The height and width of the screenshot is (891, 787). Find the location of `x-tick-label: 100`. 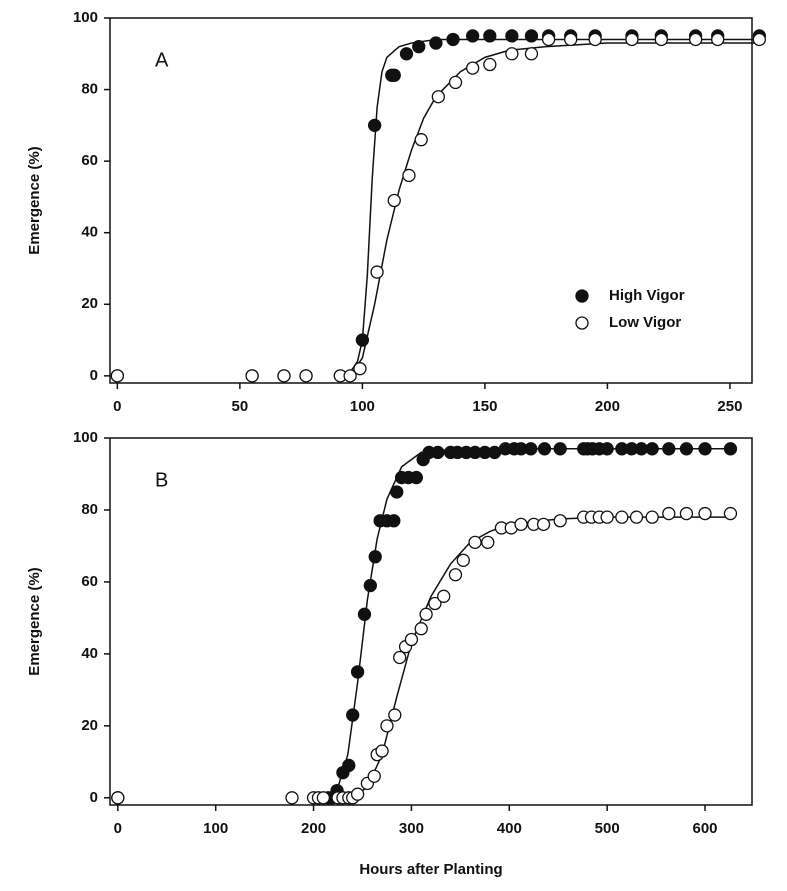

x-tick-label: 100 is located at coordinates (215, 828).